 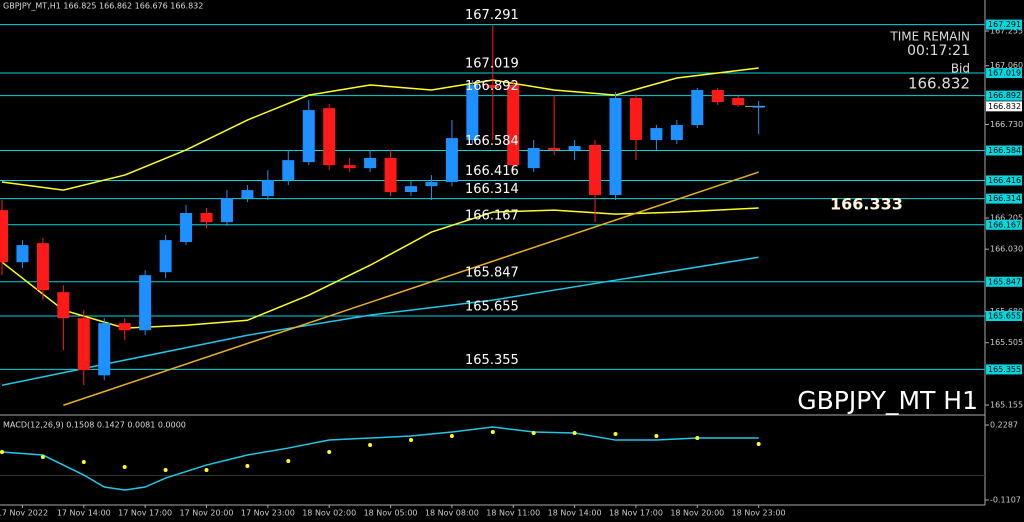 I want to click on level-axis-label: 165.355, so click(x=1004, y=369).